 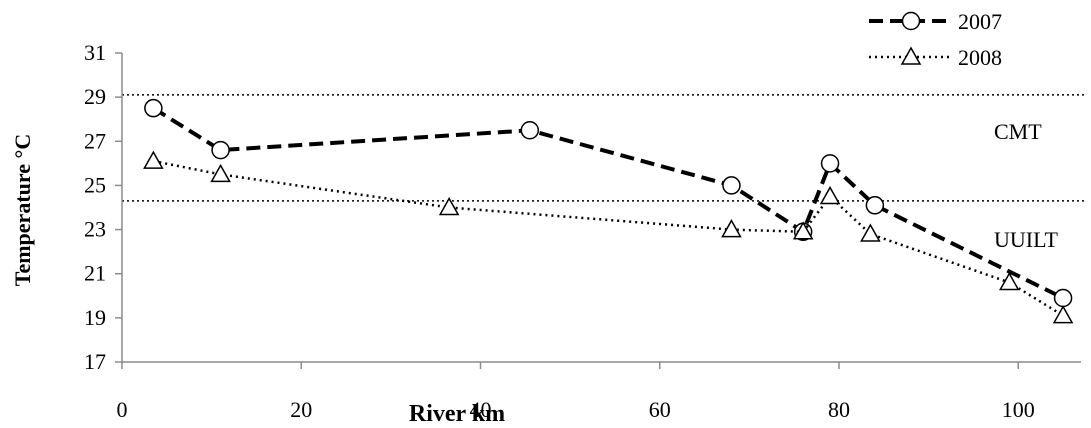 I want to click on reference-label-uuilt: UUILT, so click(x=1026, y=239).